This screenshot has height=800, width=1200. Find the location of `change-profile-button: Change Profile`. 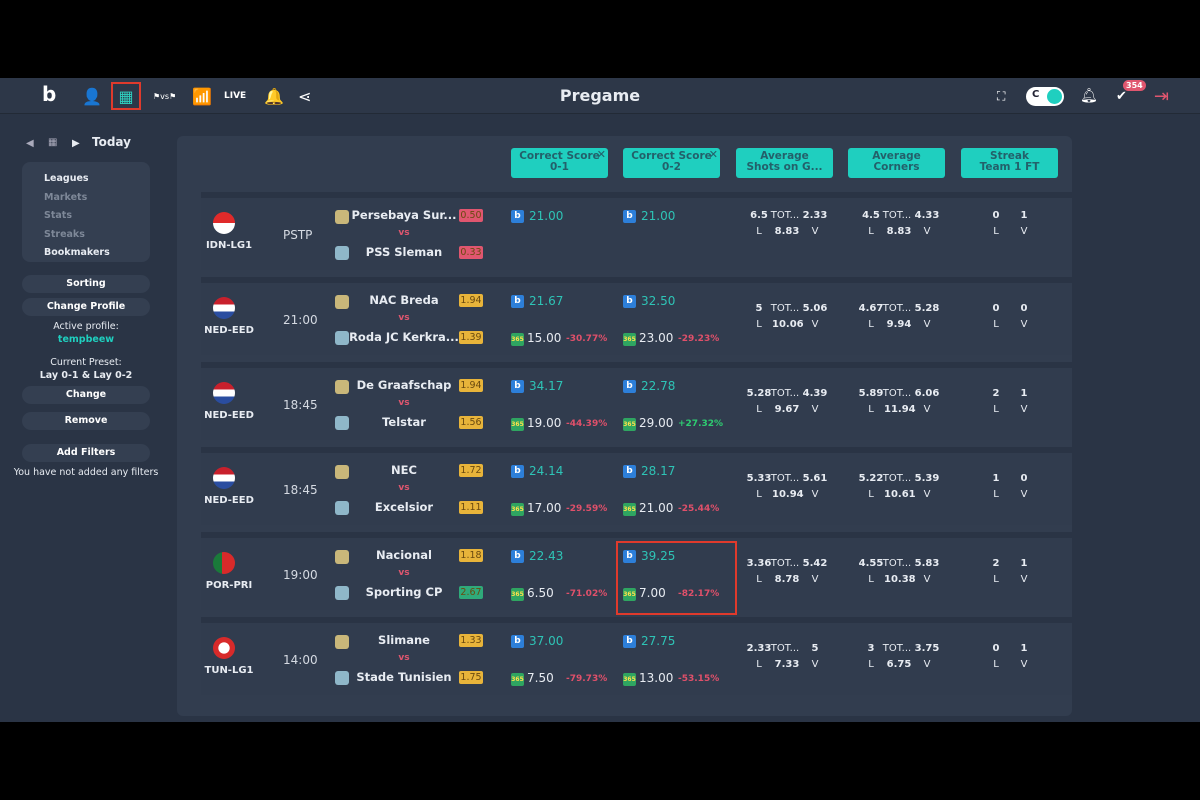

change-profile-button: Change Profile is located at coordinates (86, 307).